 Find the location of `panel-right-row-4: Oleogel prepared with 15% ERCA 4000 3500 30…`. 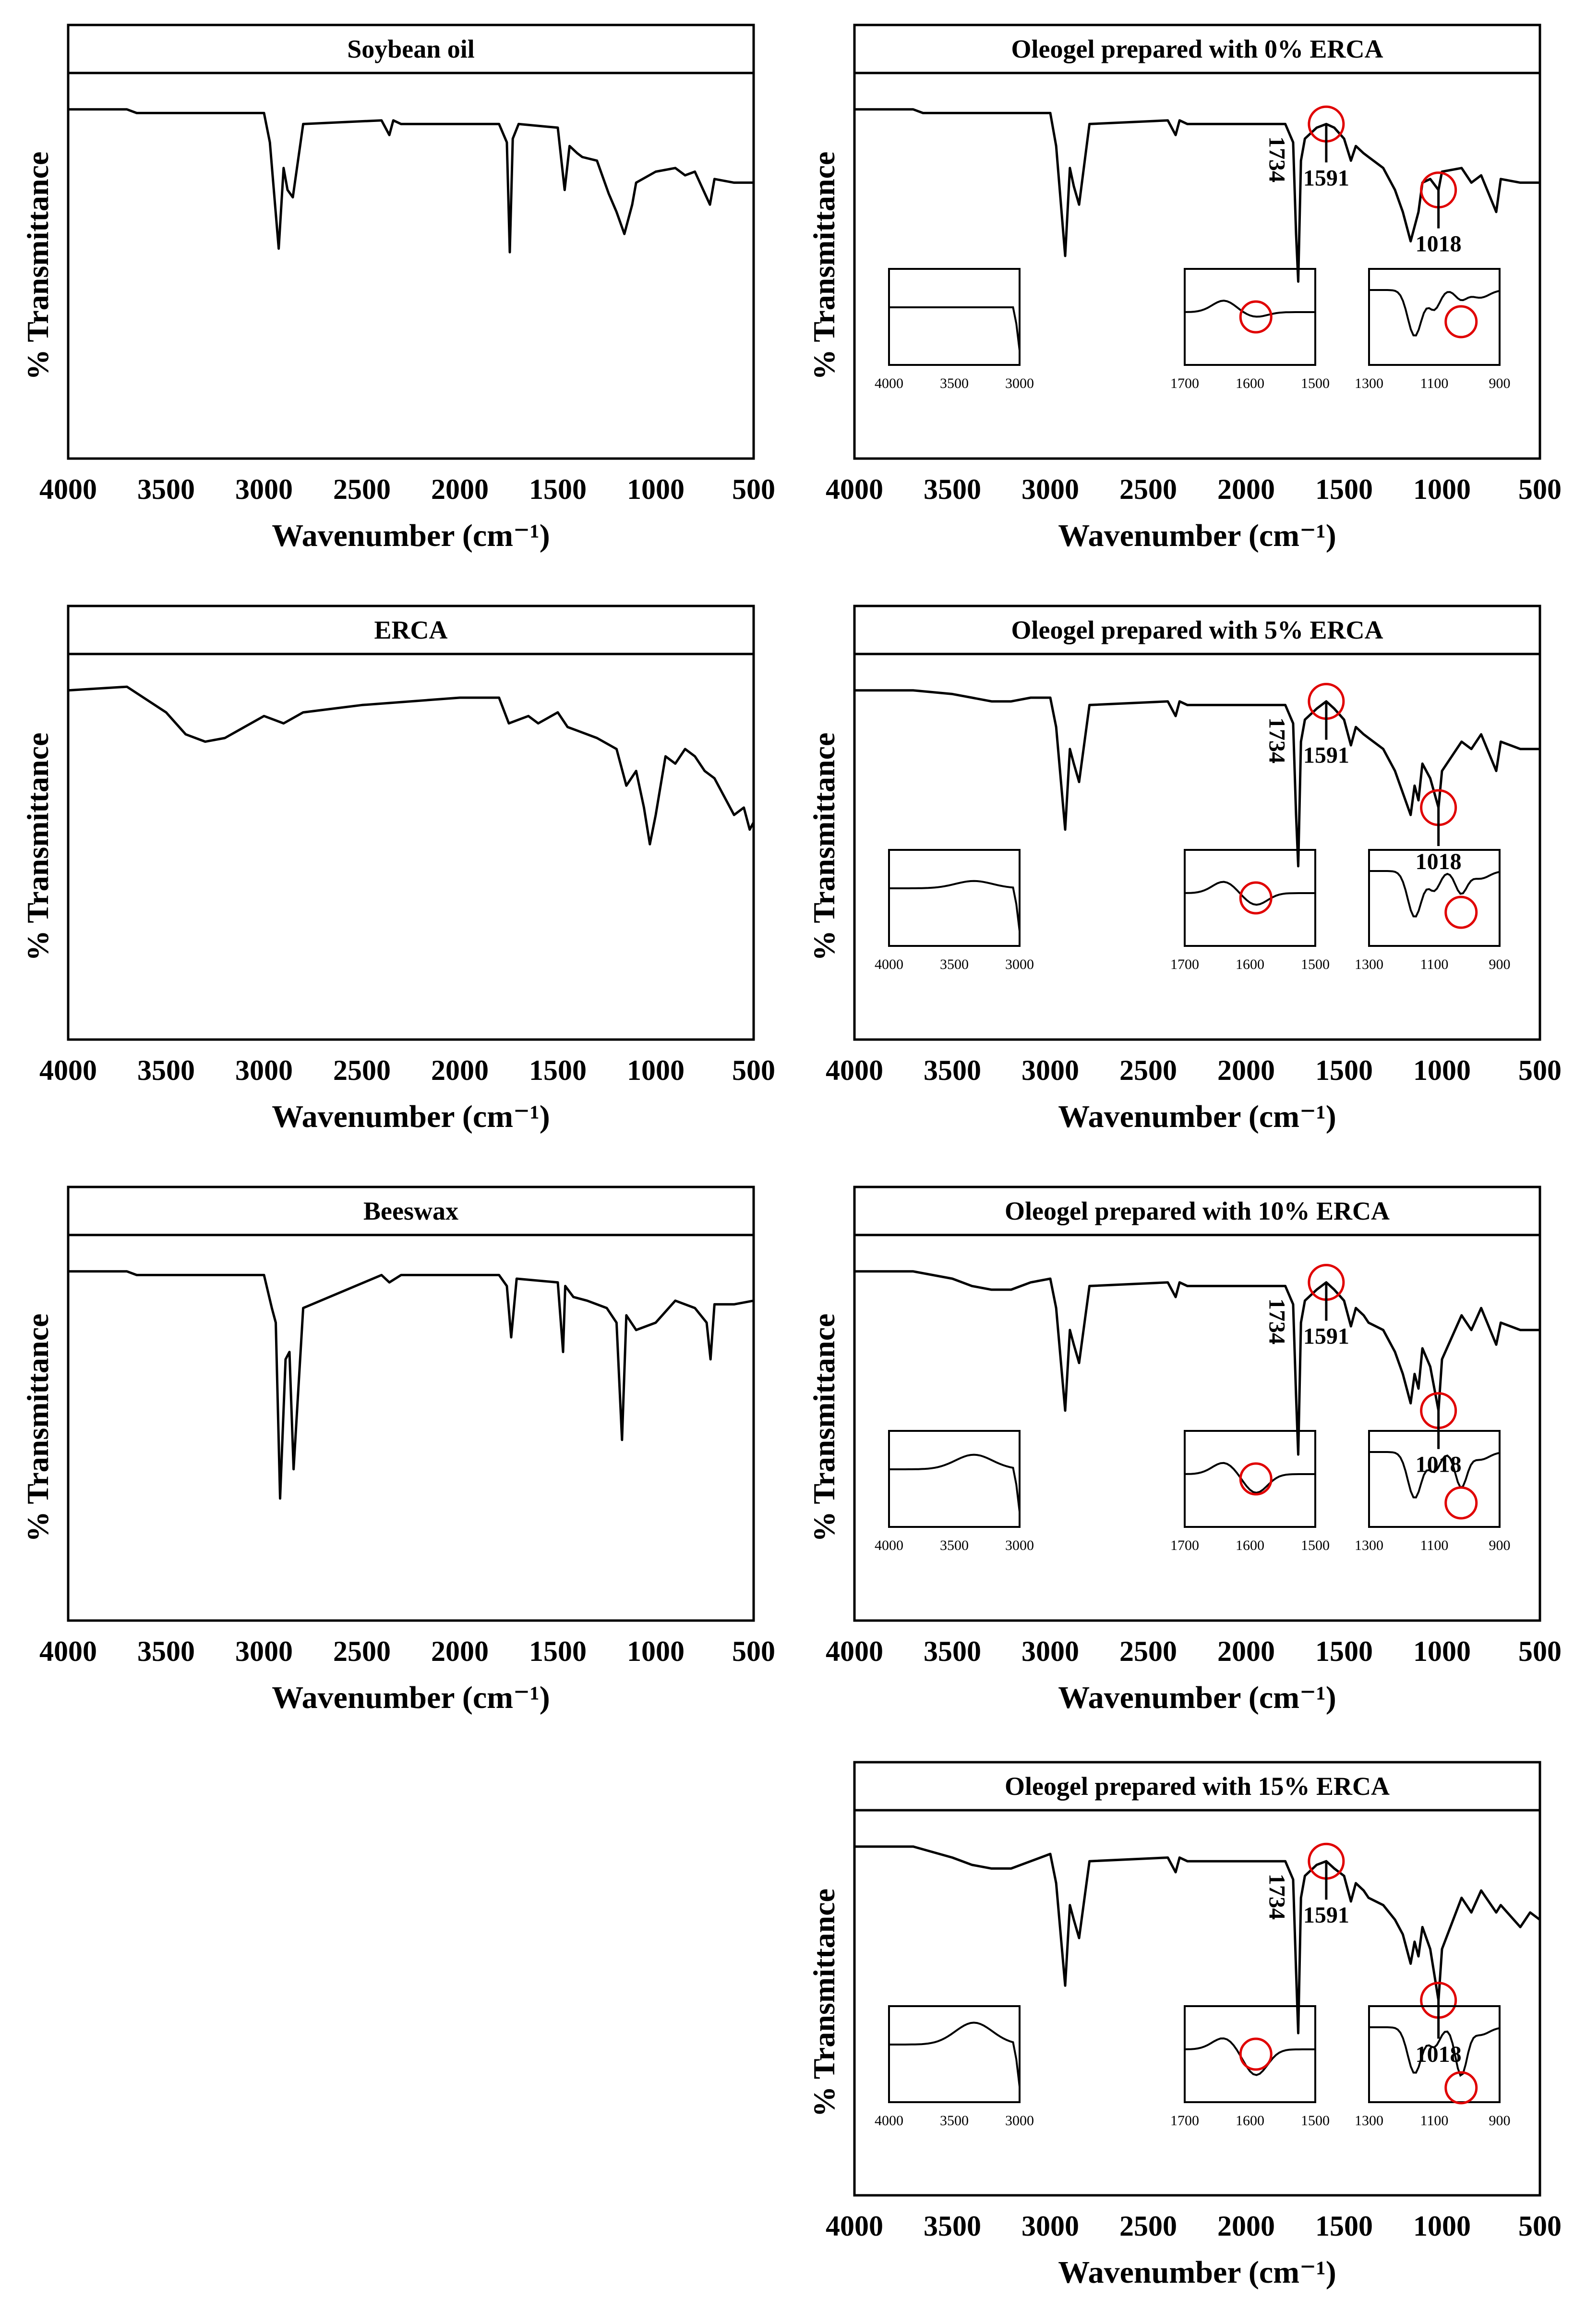

panel-right-row-4: Oleogel prepared with 15% ERCA 4000 3500 30… is located at coordinates (1185, 2026).